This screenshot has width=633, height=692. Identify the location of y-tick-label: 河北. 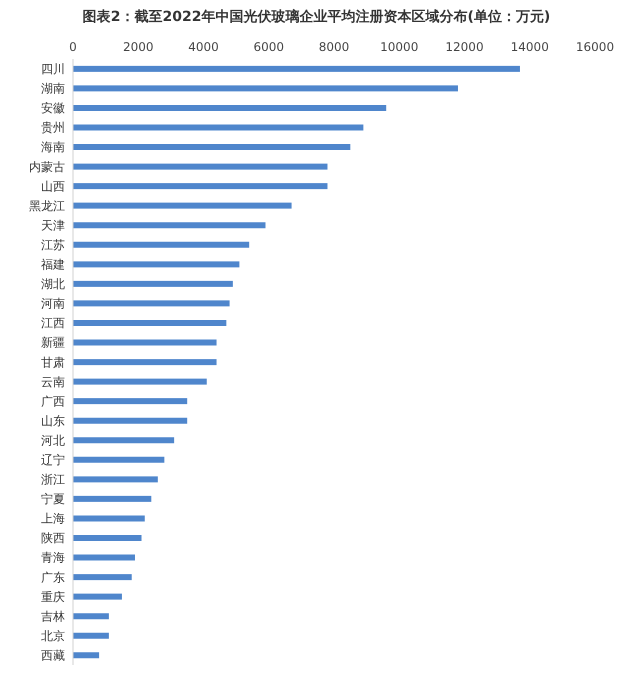
(53, 440).